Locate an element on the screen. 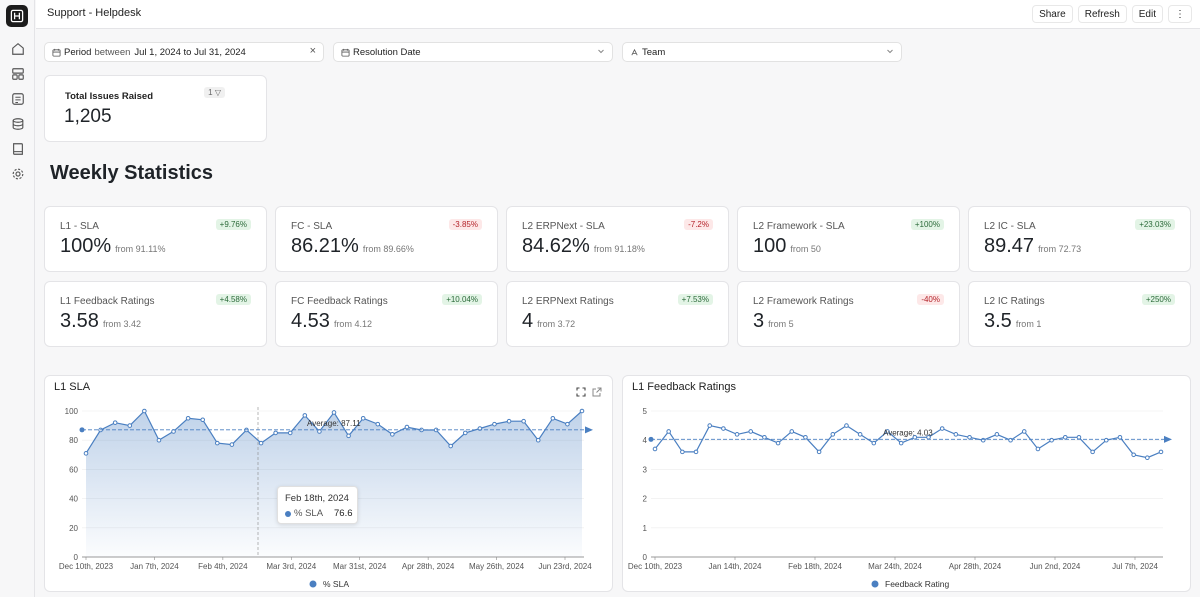 The height and width of the screenshot is (597, 1200). y-tick-label: 20 is located at coordinates (73, 528).